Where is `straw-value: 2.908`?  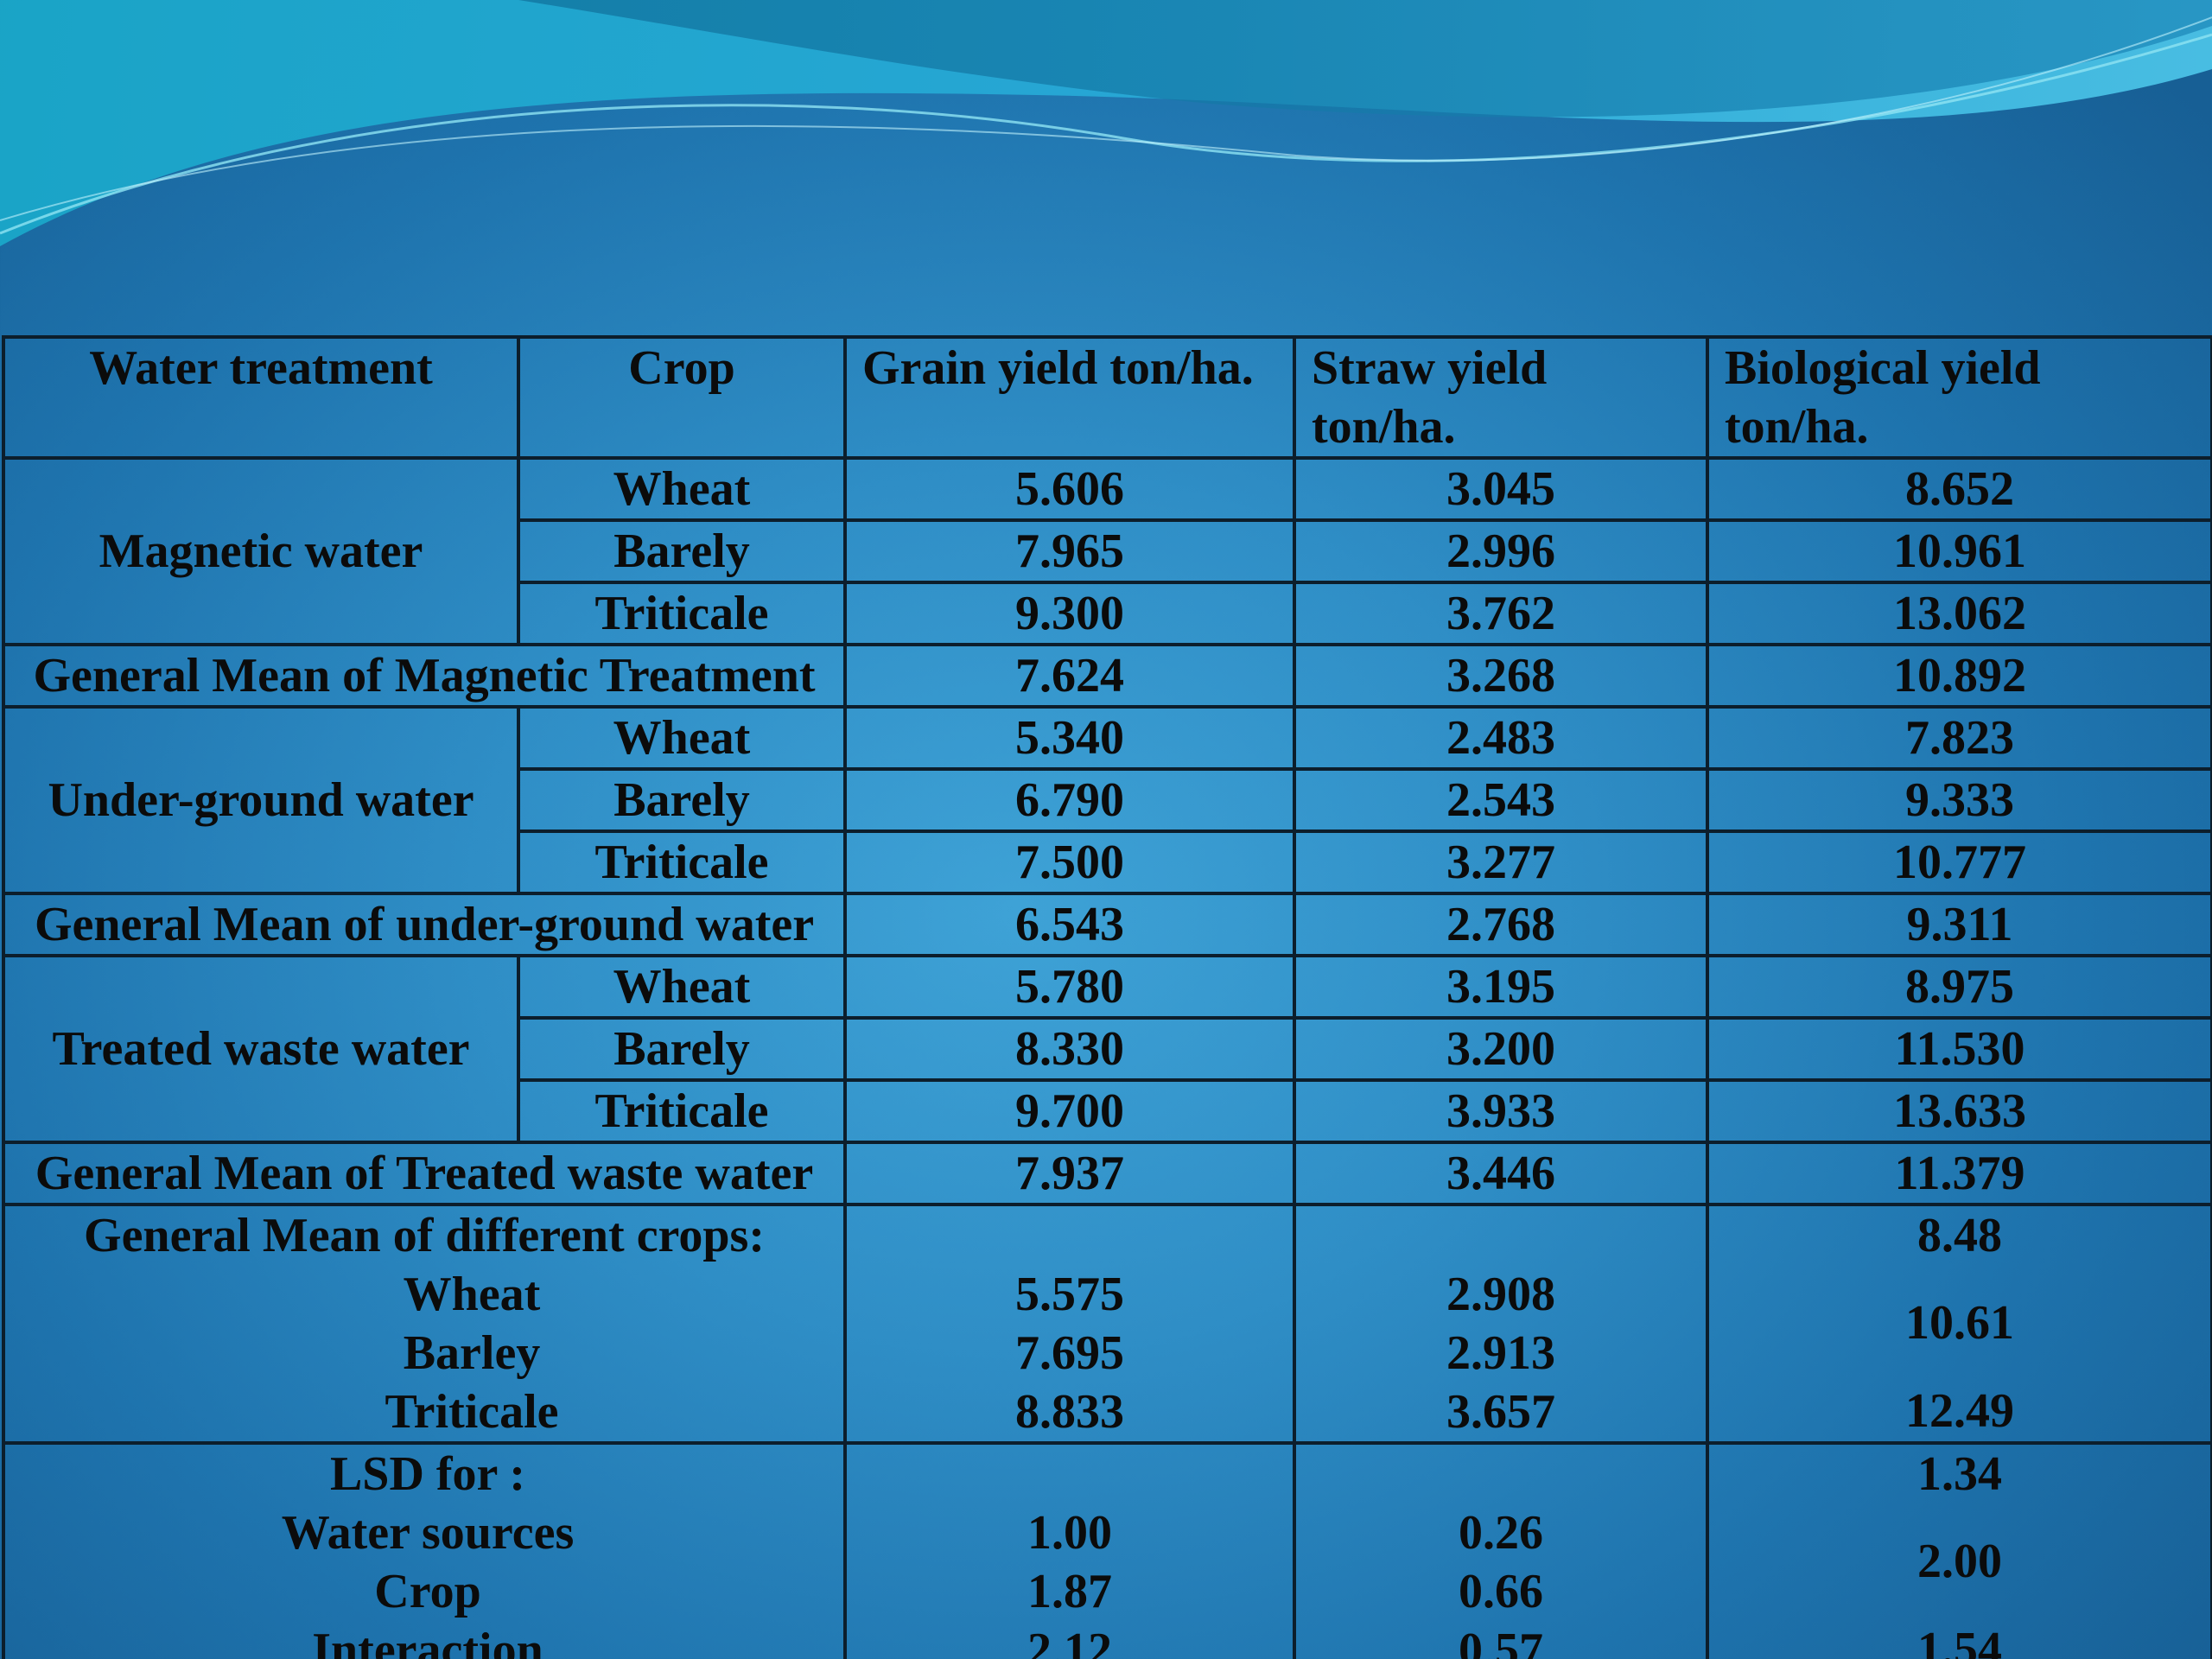
straw-value: 2.908 is located at coordinates (1500, 1294).